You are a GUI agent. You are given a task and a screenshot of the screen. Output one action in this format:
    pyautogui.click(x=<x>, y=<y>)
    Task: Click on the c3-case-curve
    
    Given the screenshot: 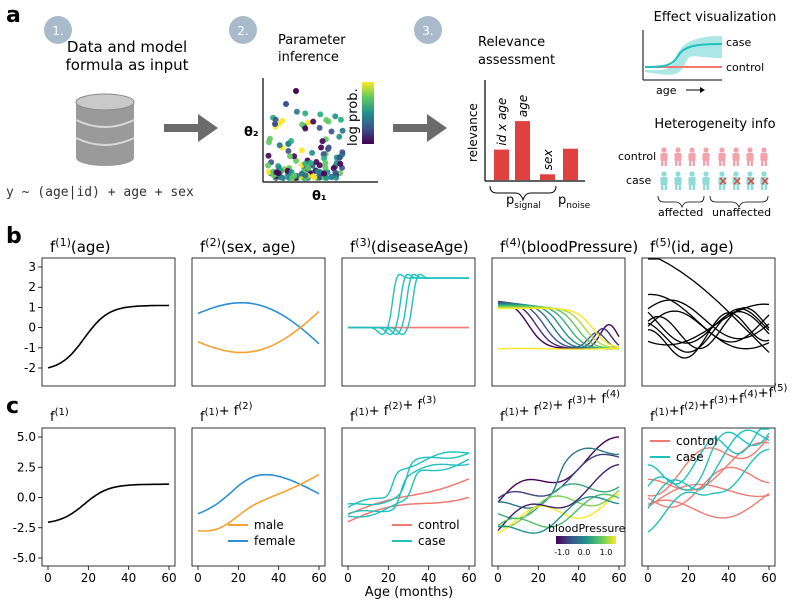 What is the action you would take?
    pyautogui.click(x=408, y=488)
    